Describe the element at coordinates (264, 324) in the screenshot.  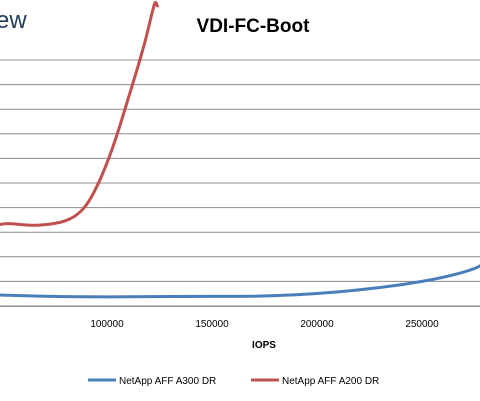
I see `x-axis-ticks: 000100000150000200000250000` at that location.